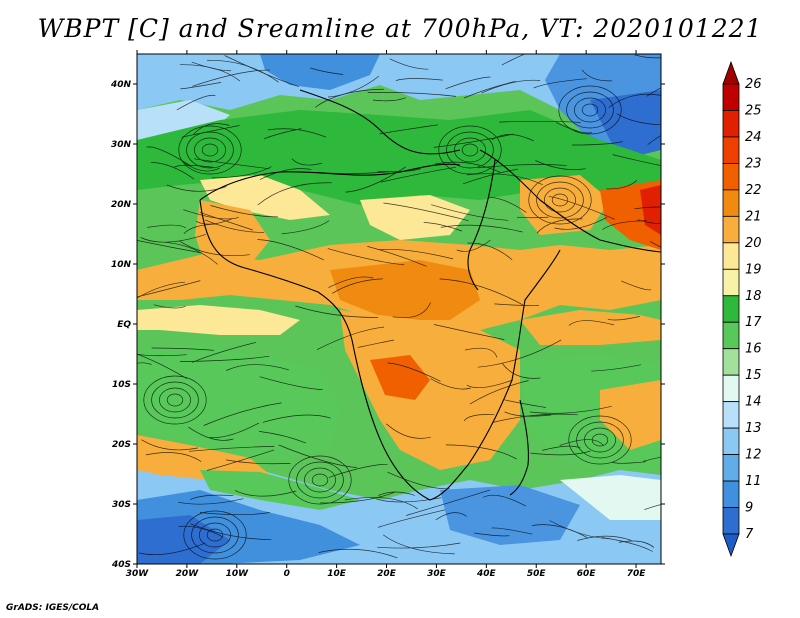 The image size is (800, 618). What do you see at coordinates (337, 574) in the screenshot?
I see `lon-label: 10E` at bounding box center [337, 574].